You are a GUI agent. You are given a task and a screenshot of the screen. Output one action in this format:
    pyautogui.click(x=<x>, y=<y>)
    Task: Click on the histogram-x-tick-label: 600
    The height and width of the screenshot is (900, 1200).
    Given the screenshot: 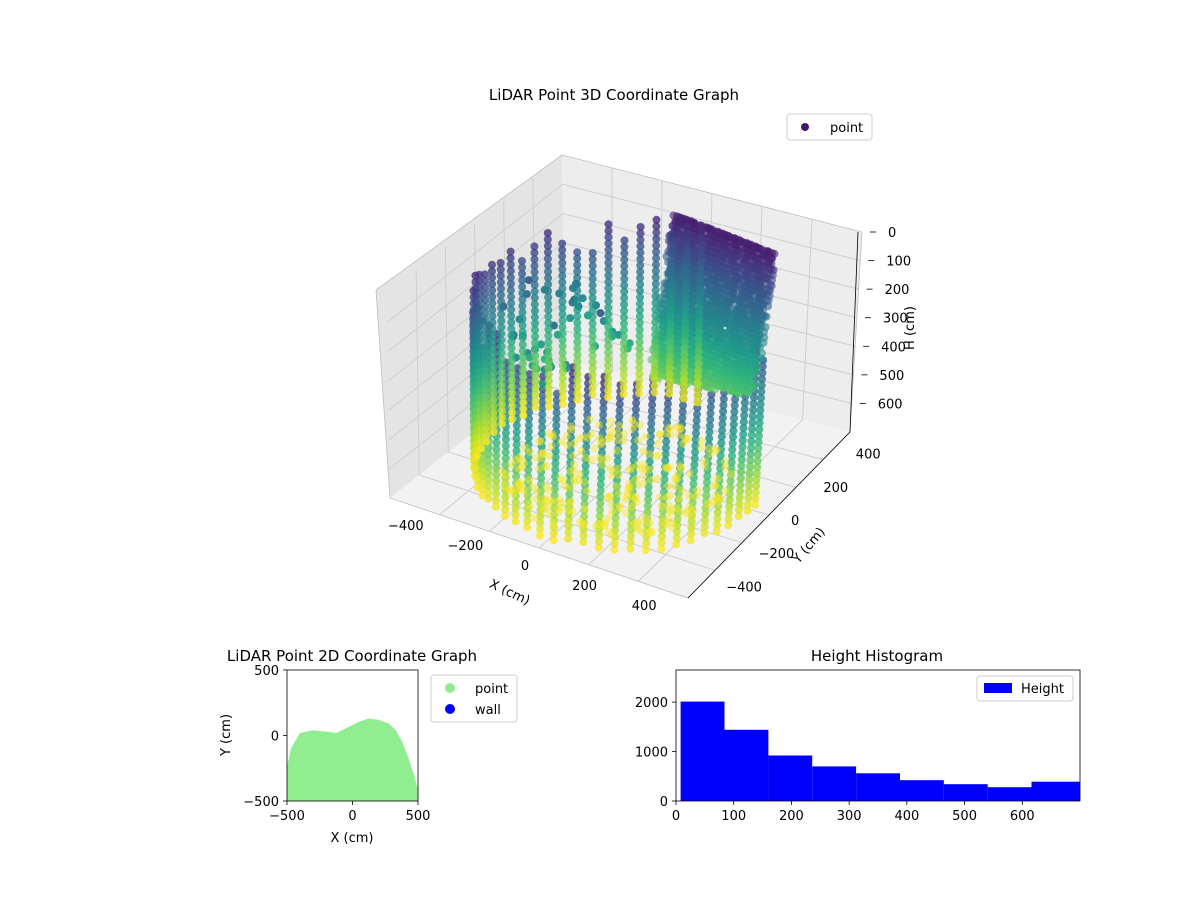 What is the action you would take?
    pyautogui.click(x=1022, y=816)
    